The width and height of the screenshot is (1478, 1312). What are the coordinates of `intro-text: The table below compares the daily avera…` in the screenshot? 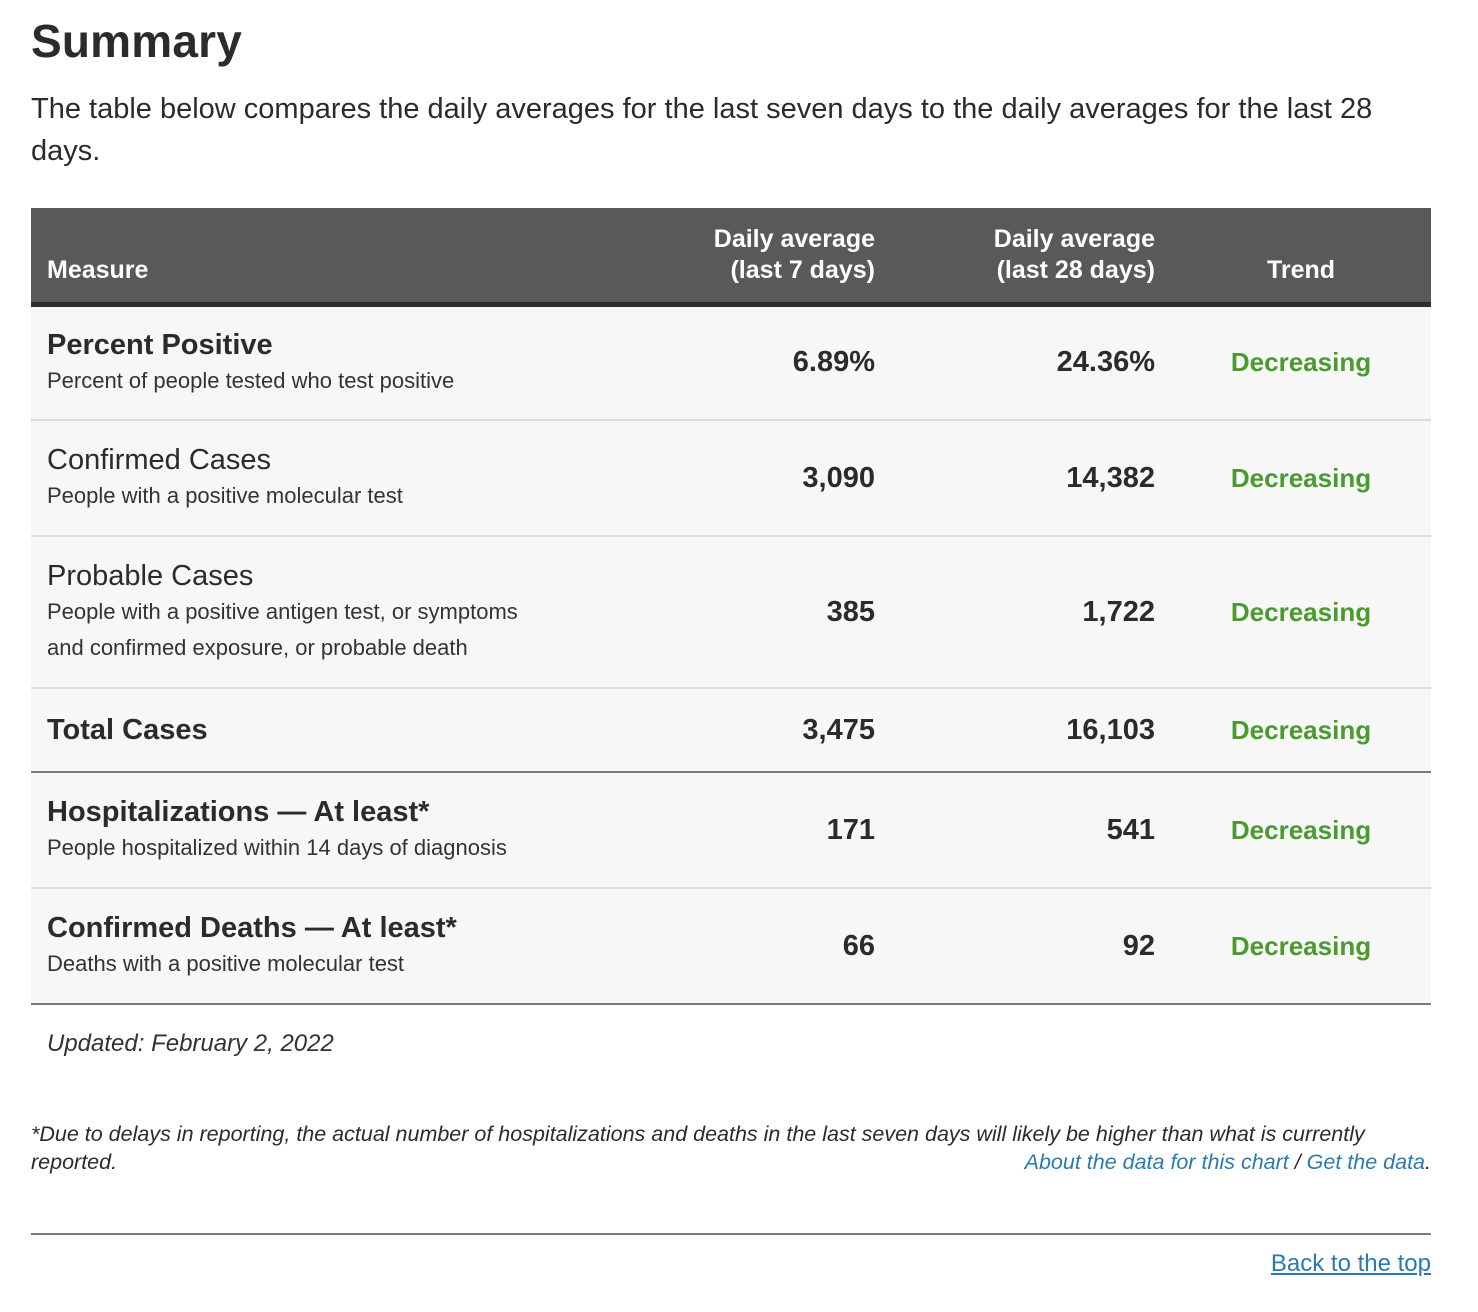 It's located at (702, 130).